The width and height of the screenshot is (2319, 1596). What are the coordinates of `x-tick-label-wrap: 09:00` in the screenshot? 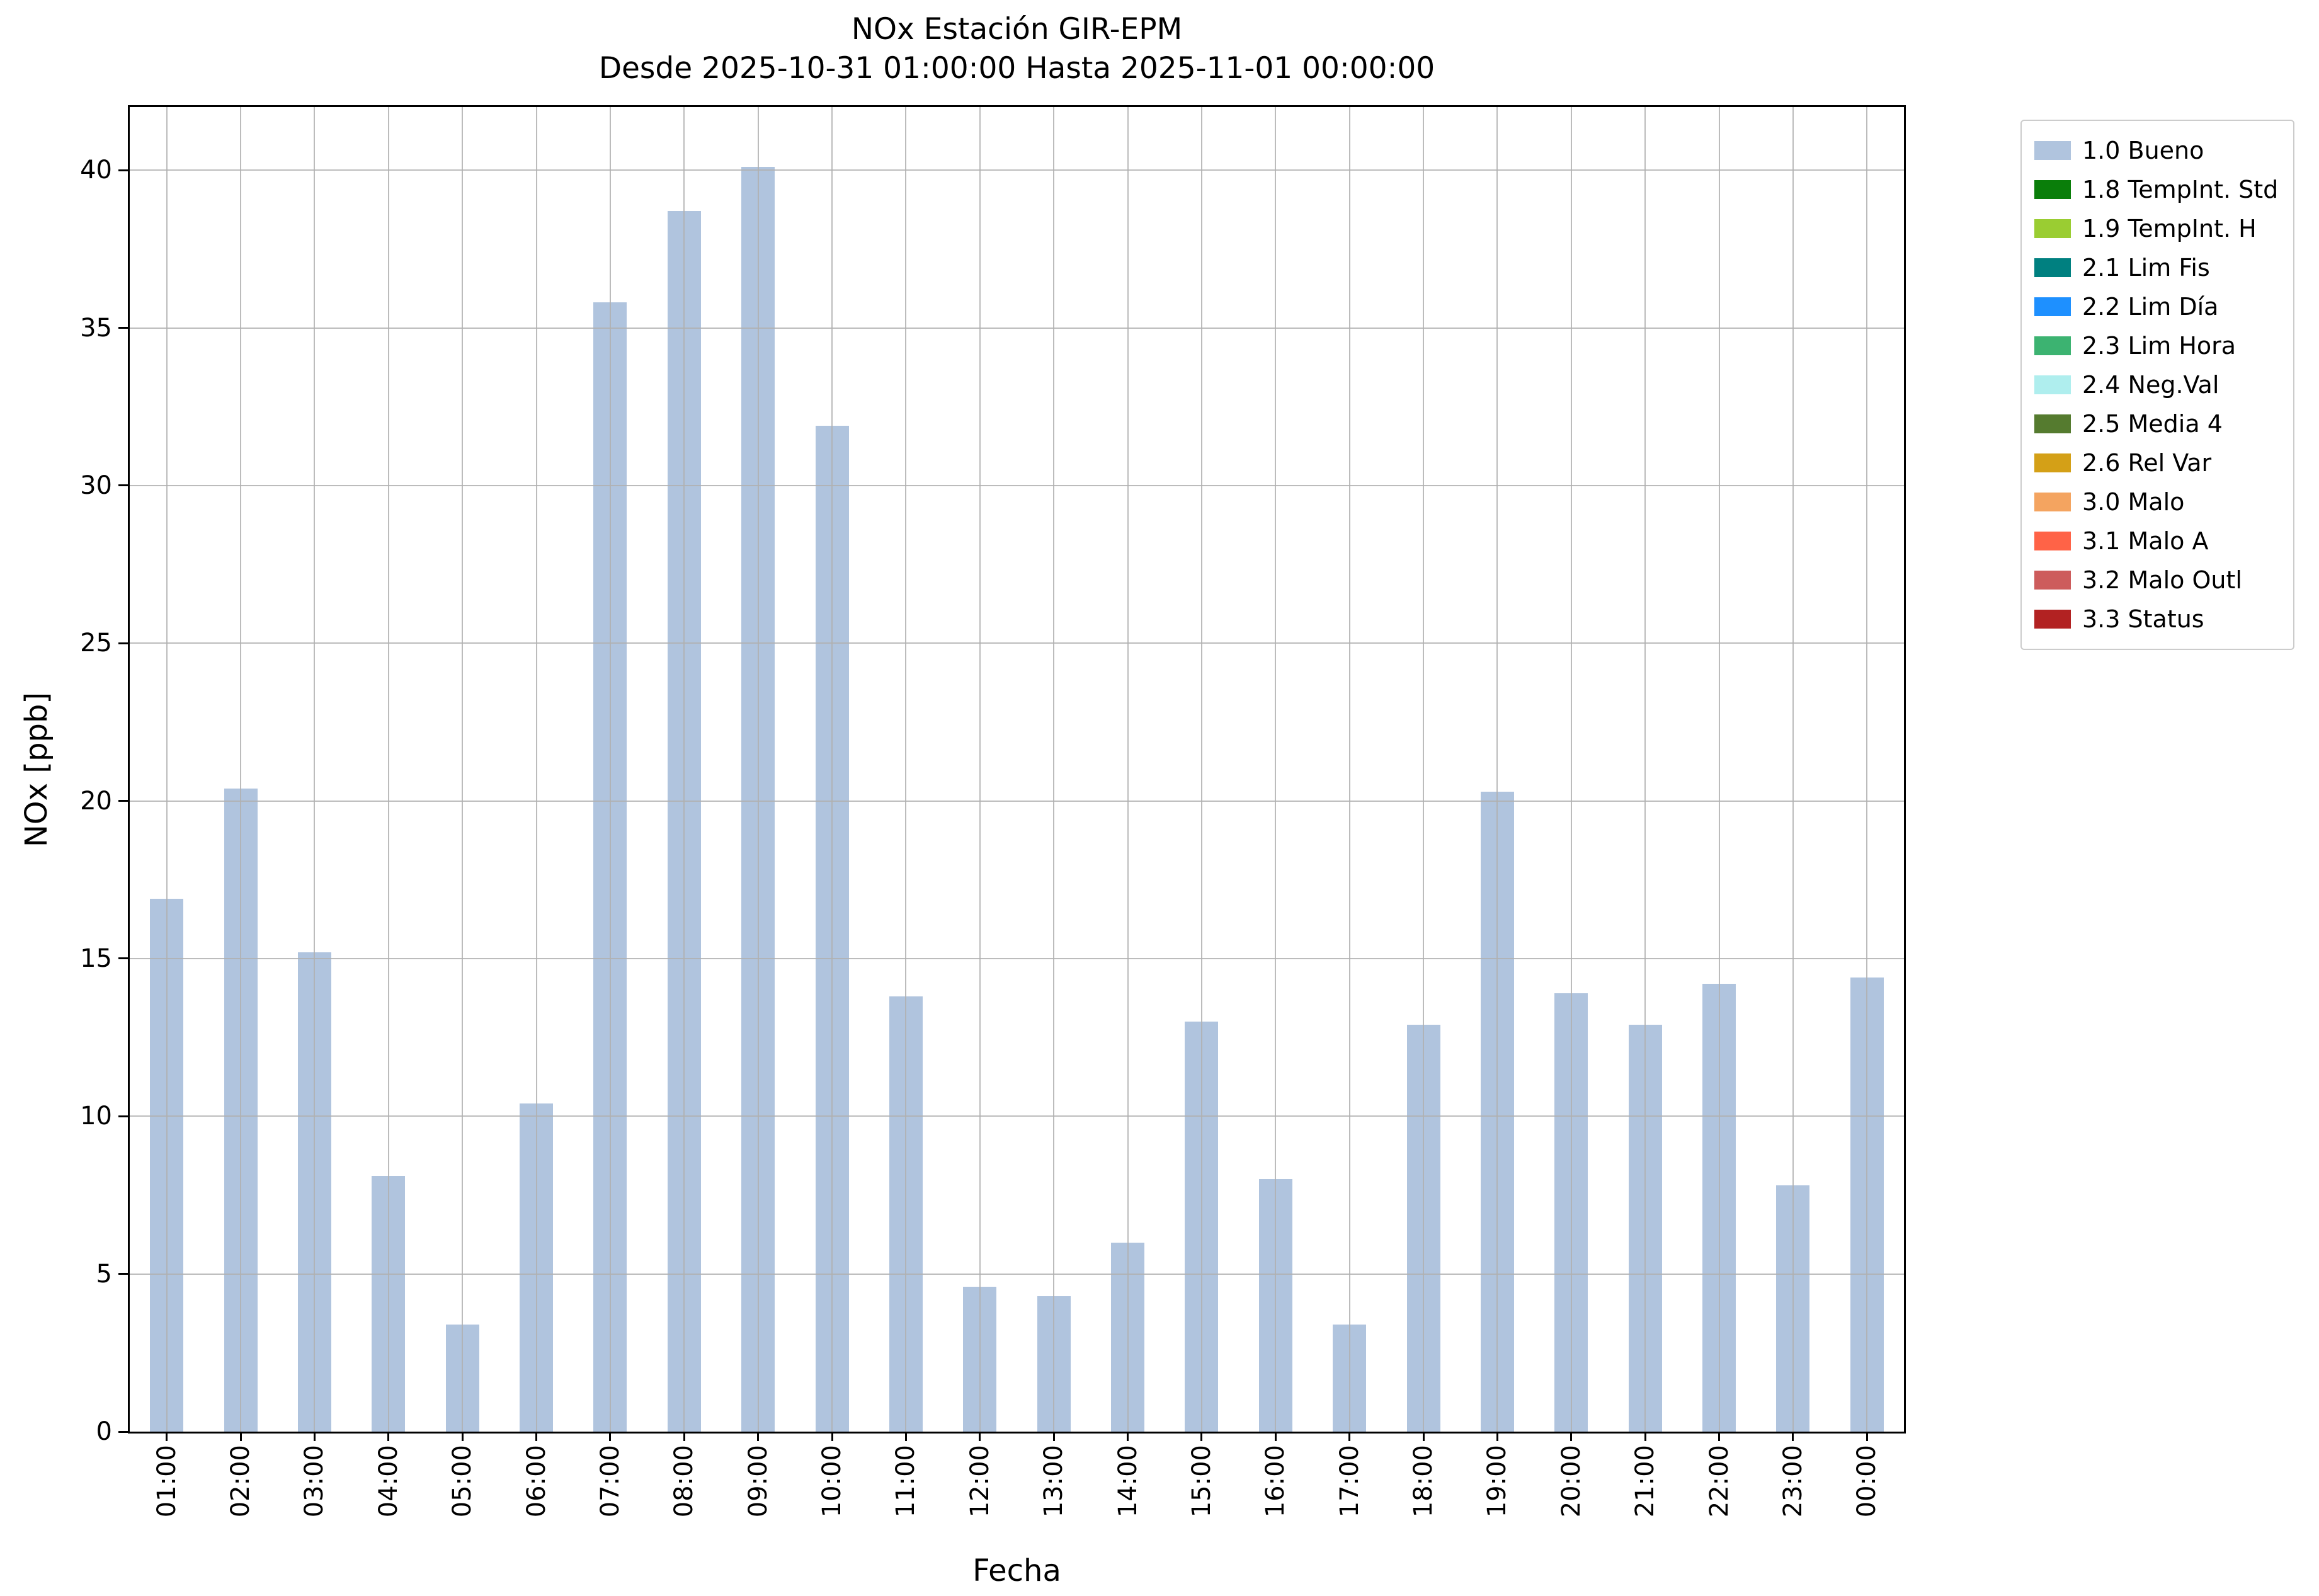 It's located at (758, 1481).